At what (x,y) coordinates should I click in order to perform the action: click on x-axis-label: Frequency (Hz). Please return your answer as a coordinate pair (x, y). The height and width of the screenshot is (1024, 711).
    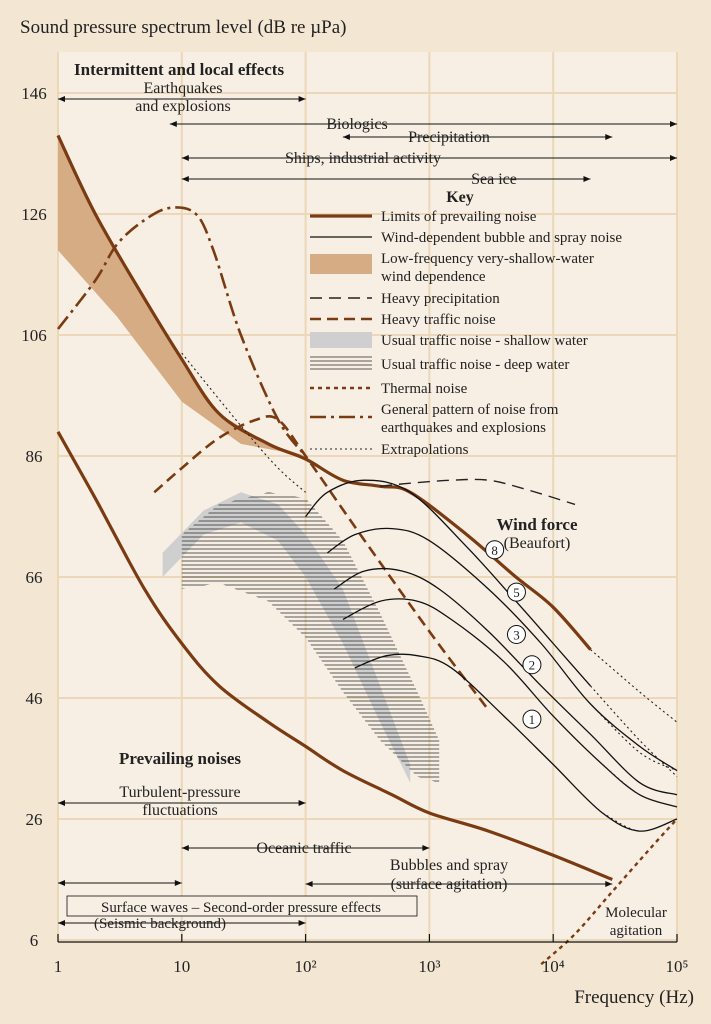
    Looking at the image, I should click on (634, 997).